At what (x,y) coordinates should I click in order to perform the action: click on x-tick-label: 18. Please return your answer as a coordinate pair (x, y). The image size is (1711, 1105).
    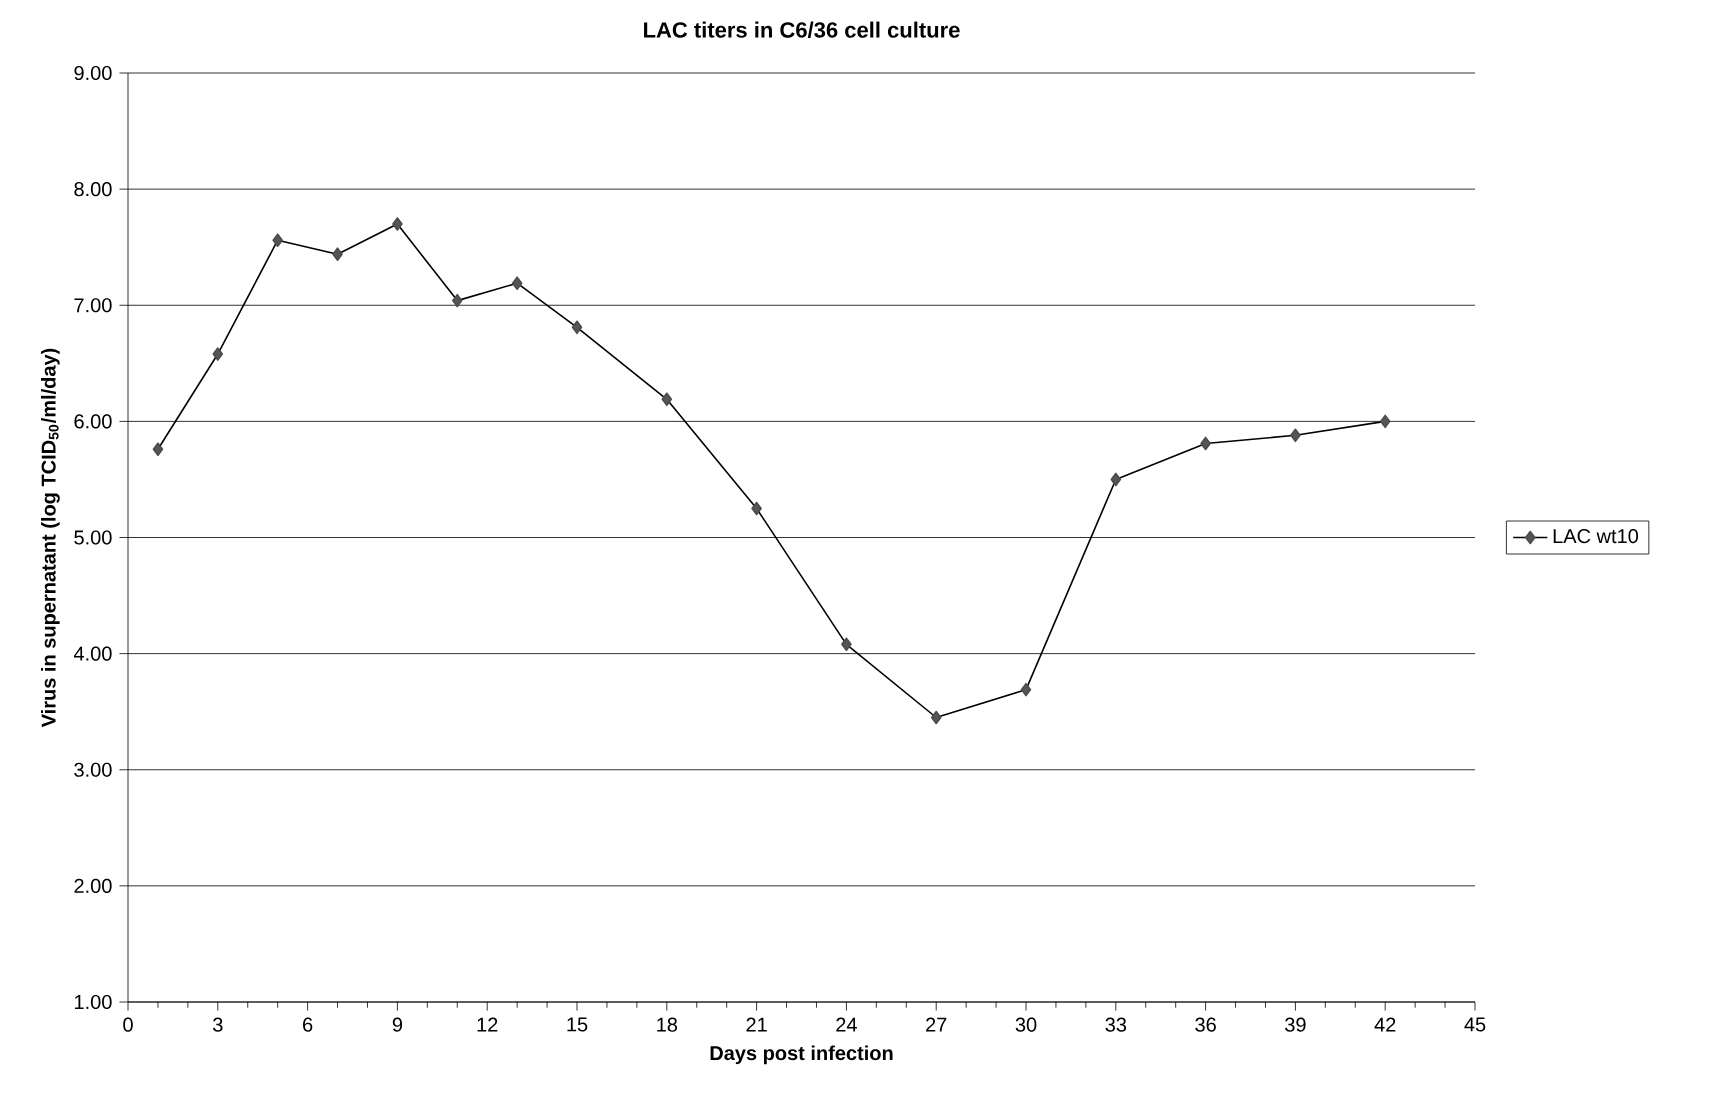
    Looking at the image, I should click on (667, 1024).